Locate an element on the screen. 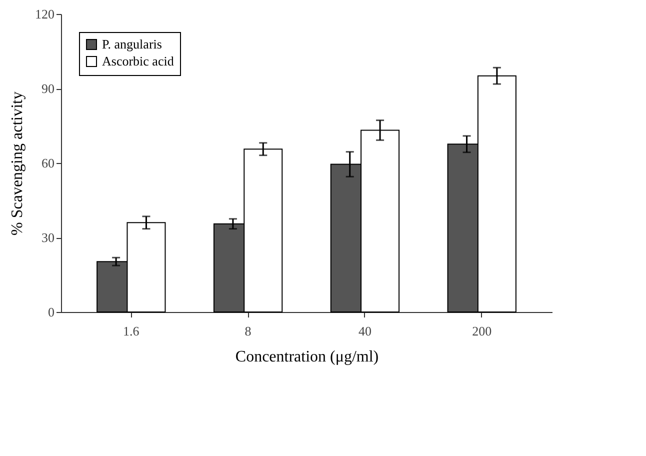 The image size is (646, 456). legend-label: Ascorbic acid is located at coordinates (138, 61).